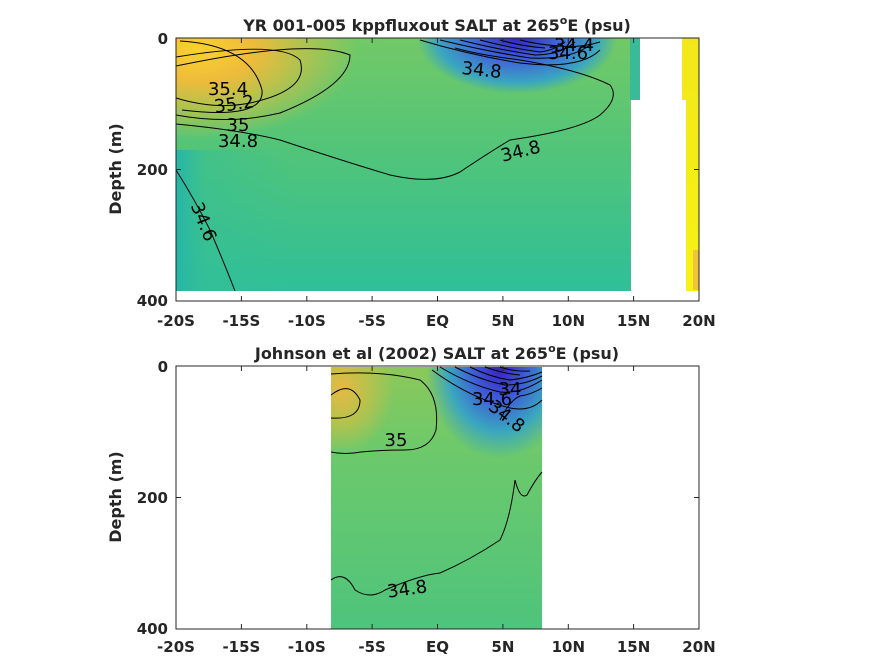  I want to click on panel-2-field: 35 34.8 34 34.6 34.8, so click(436, 497).